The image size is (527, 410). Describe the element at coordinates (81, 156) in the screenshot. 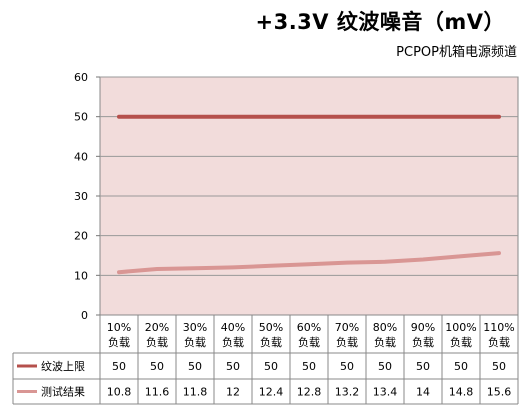

I see `y-tick-label: 40` at that location.